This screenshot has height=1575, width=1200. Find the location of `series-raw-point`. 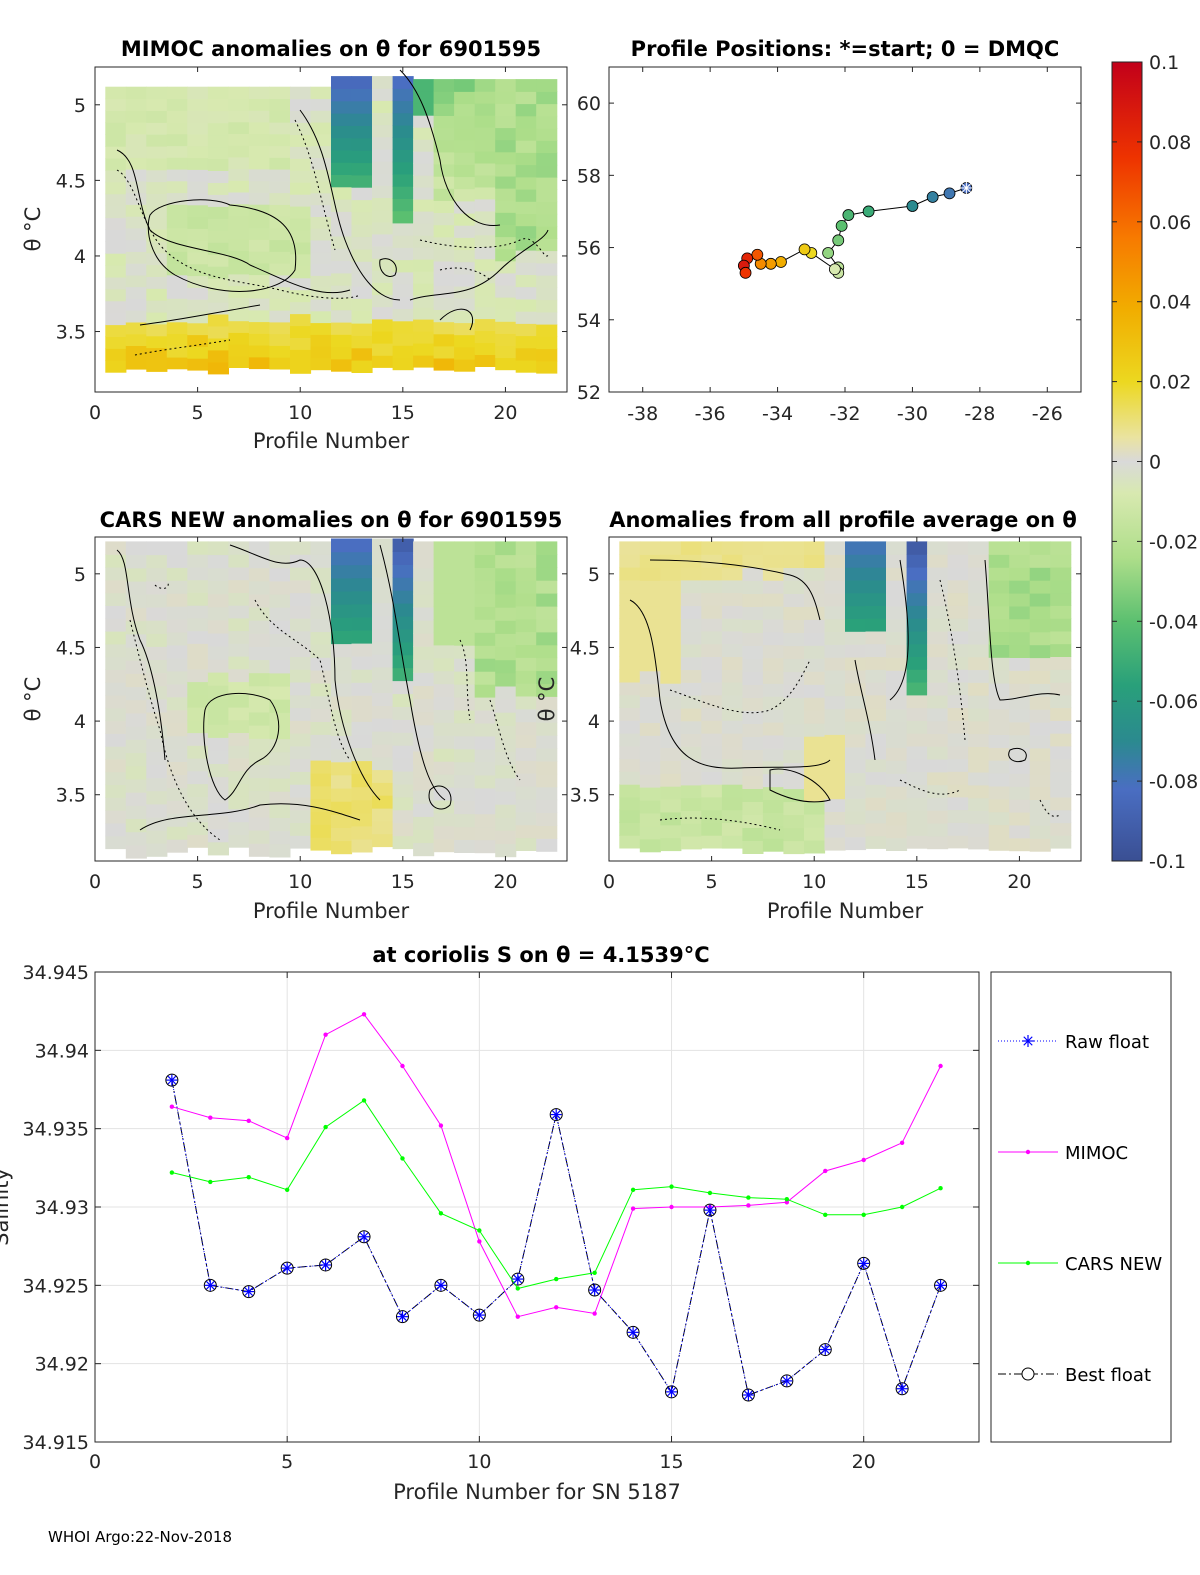

series-raw-point is located at coordinates (825, 1350).